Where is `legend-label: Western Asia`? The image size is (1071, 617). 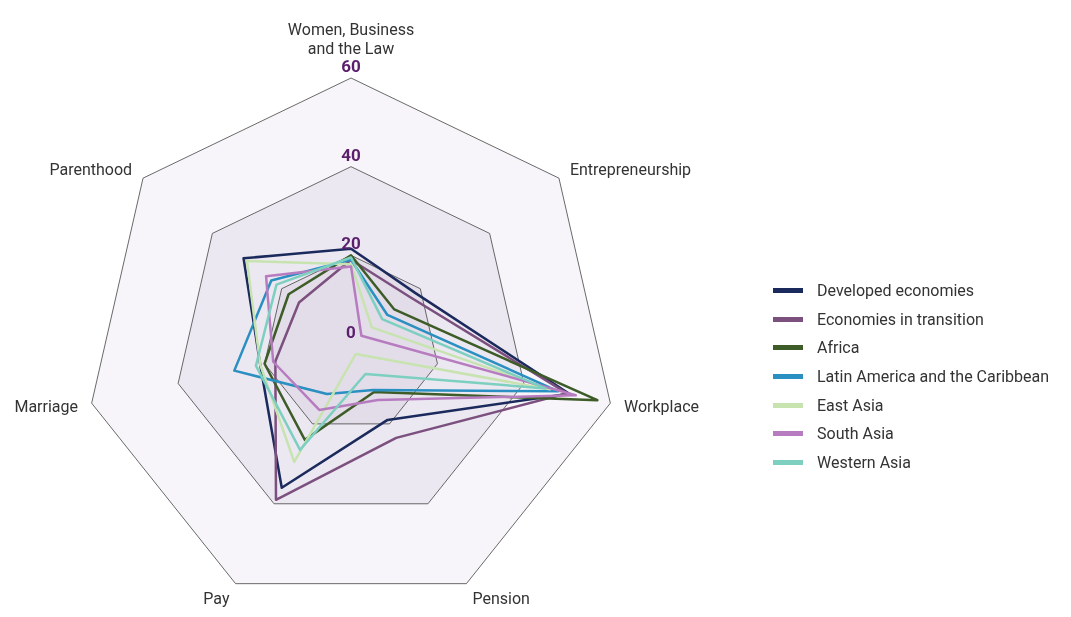 legend-label: Western Asia is located at coordinates (864, 462).